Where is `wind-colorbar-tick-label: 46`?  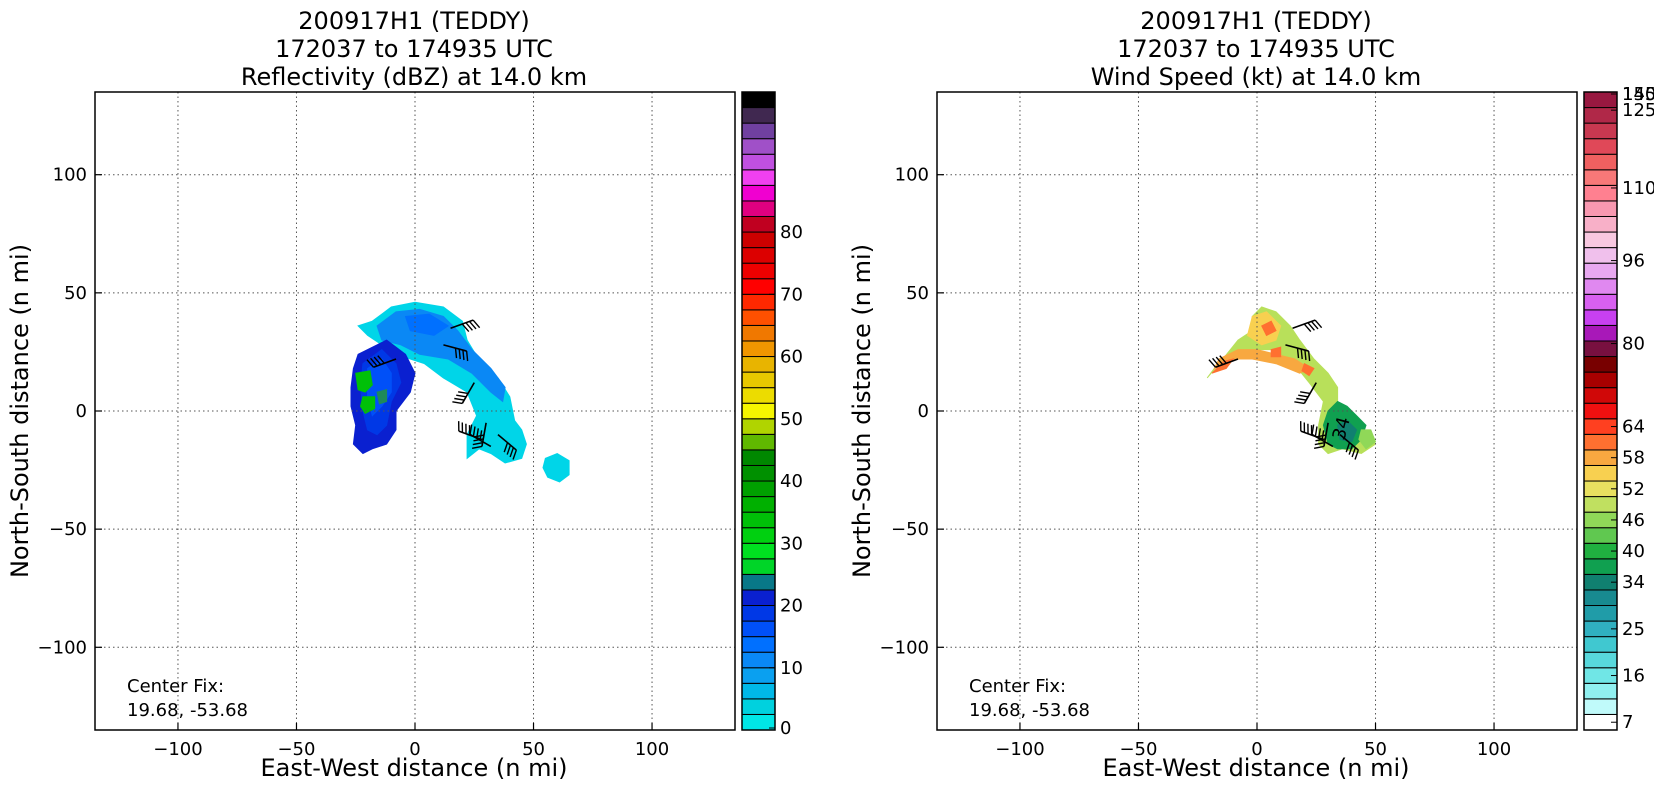 wind-colorbar-tick-label: 46 is located at coordinates (1633, 520).